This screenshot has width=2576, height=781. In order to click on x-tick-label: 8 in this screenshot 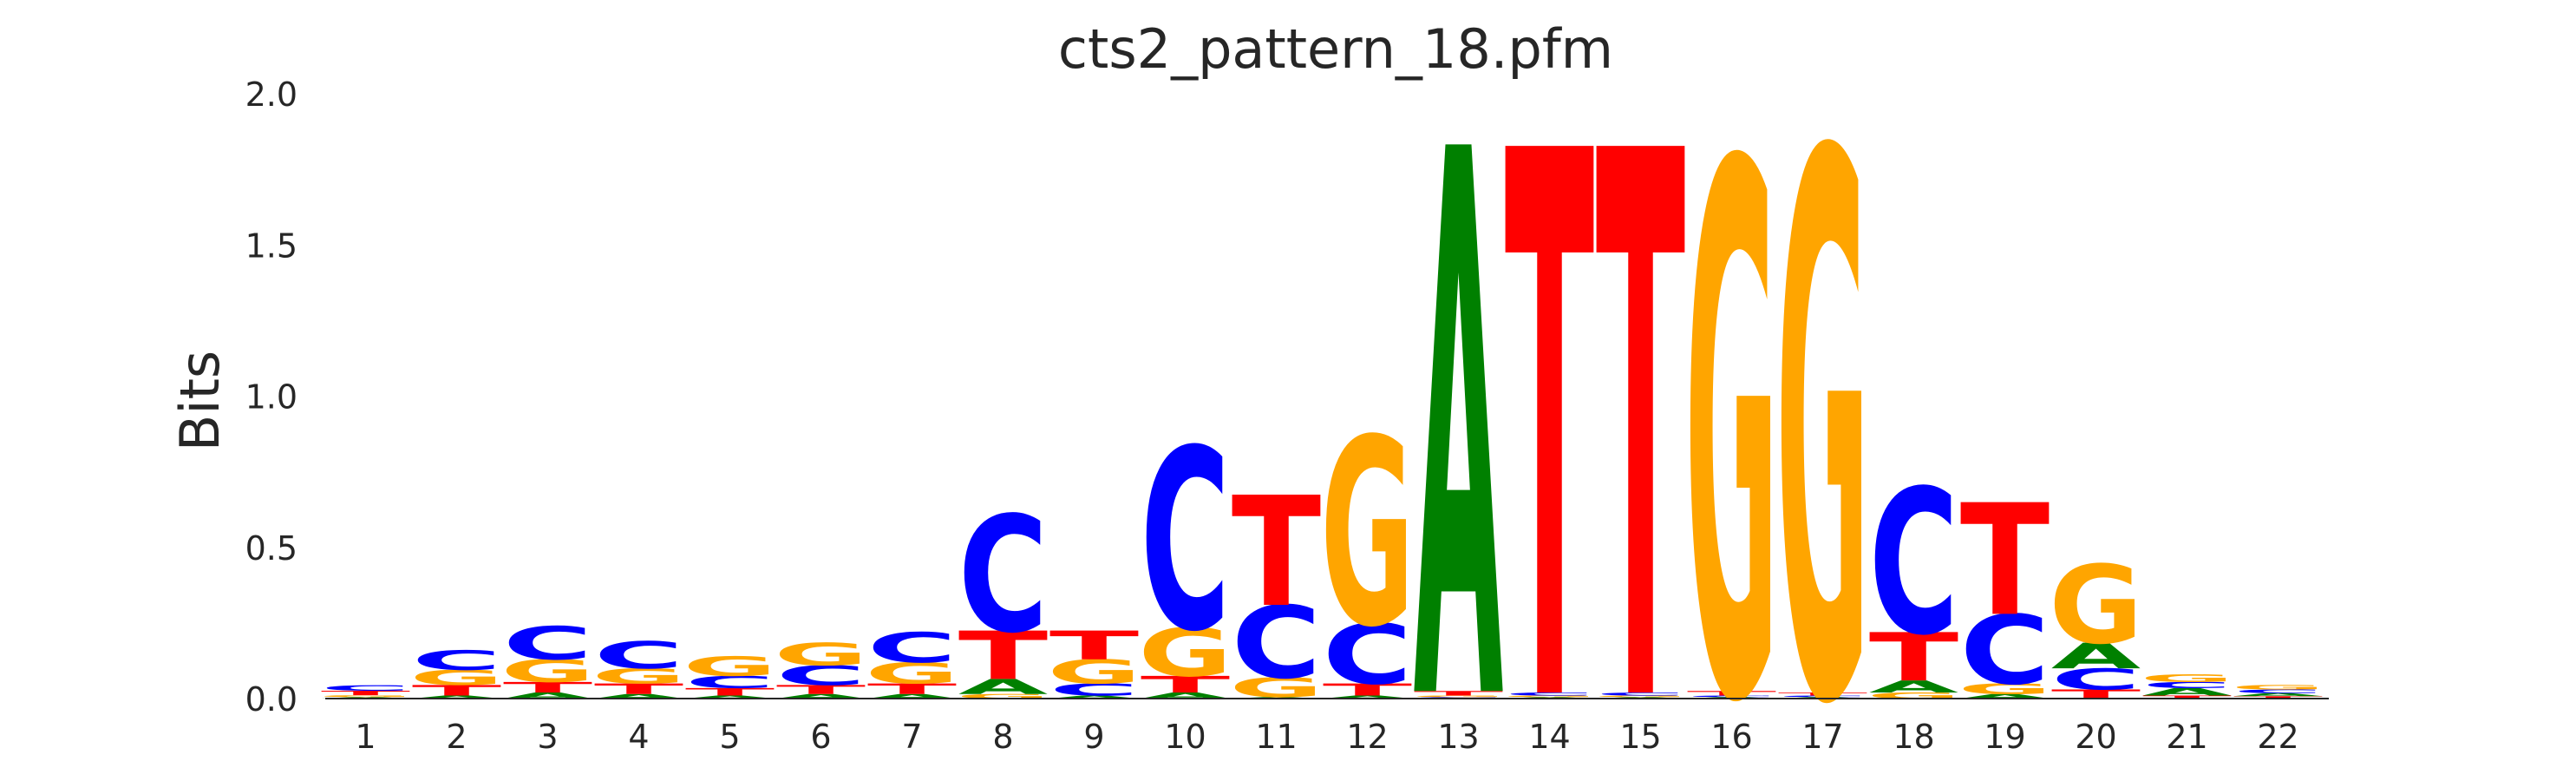, I will do `click(1002, 737)`.